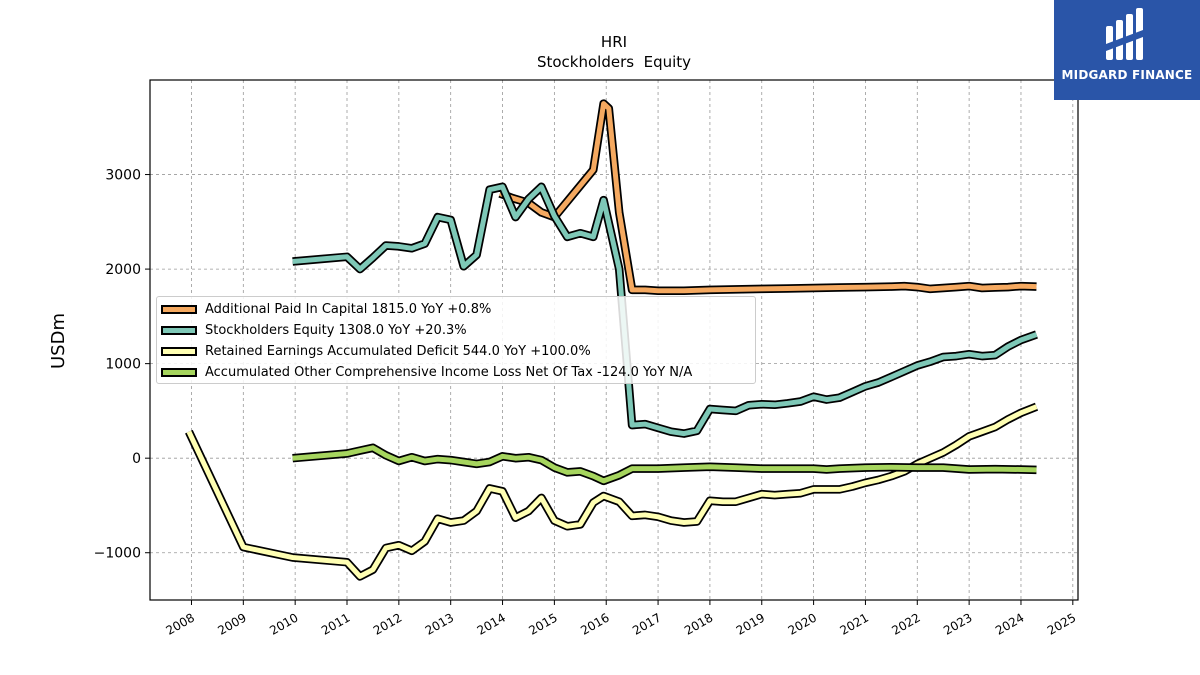 Image resolution: width=1200 pixels, height=675 pixels. What do you see at coordinates (491, 623) in the screenshot?
I see `x-tick-label: 2014` at bounding box center [491, 623].